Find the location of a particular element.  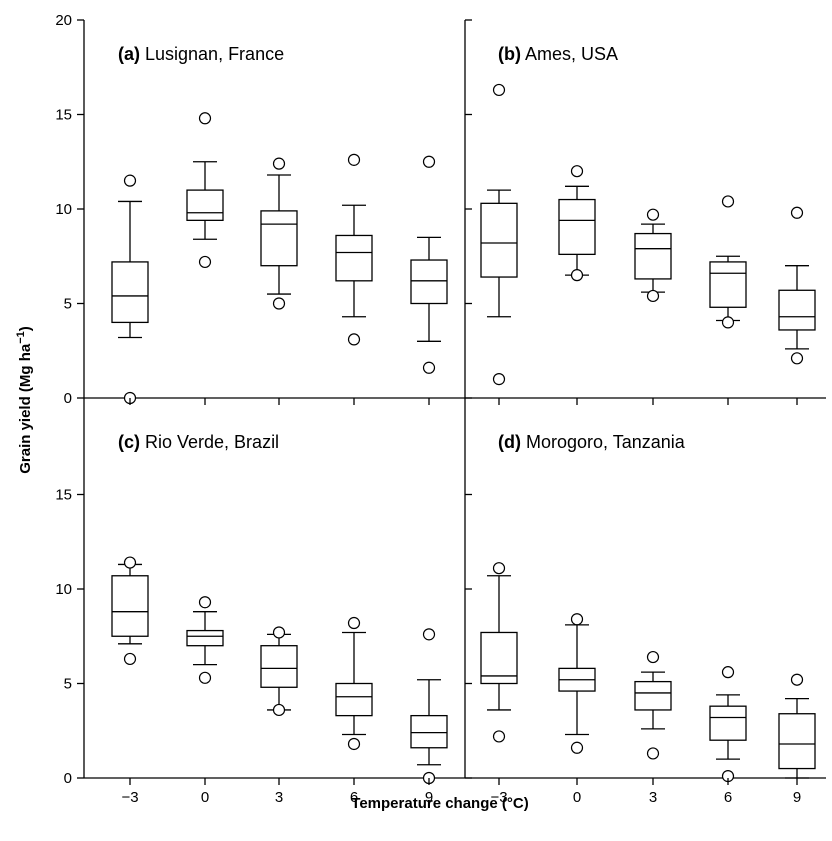

panel-site: Lusignan, France is located at coordinates (212, 54).